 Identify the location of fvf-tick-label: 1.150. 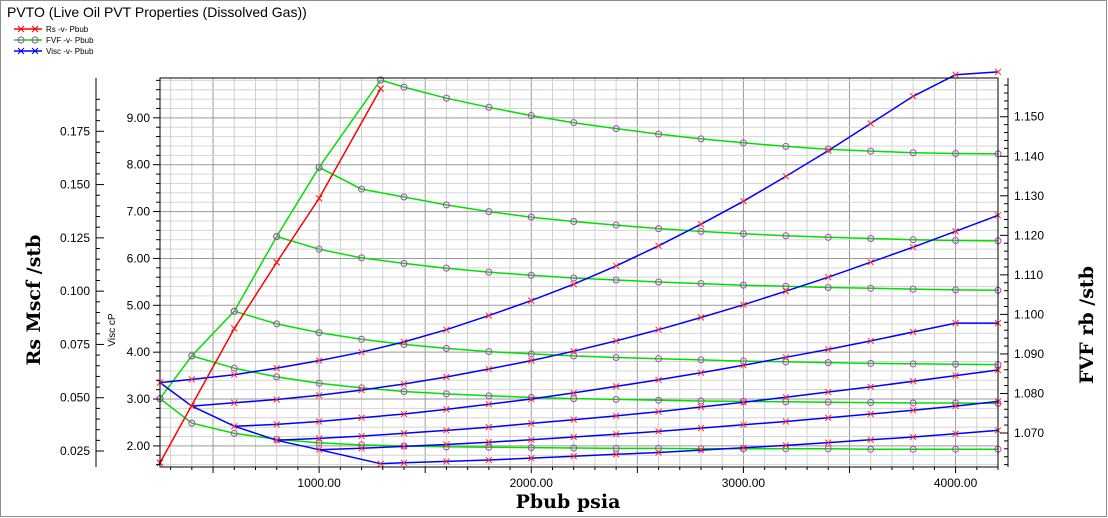
(1029, 117).